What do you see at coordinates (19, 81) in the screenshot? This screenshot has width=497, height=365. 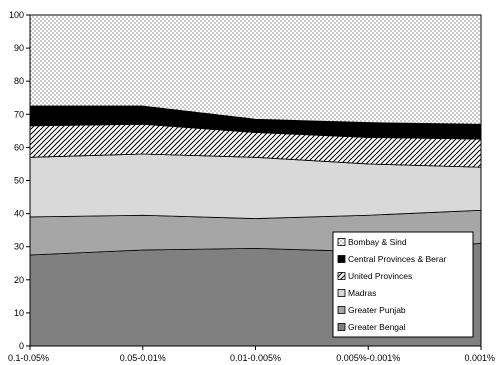 I see `y-tick-label: 80` at bounding box center [19, 81].